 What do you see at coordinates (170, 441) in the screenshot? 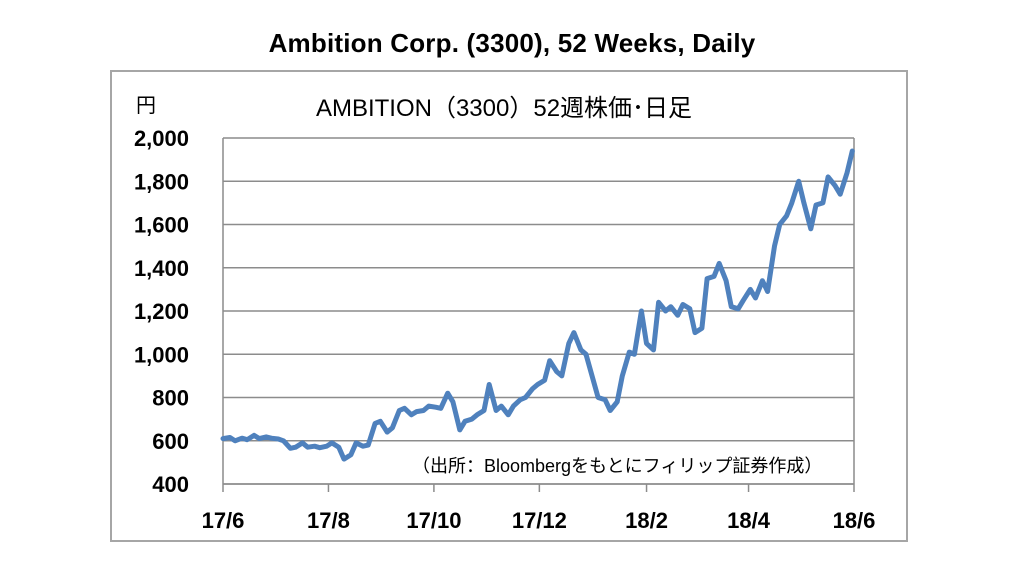
I see `y-tick-label: 600` at bounding box center [170, 441].